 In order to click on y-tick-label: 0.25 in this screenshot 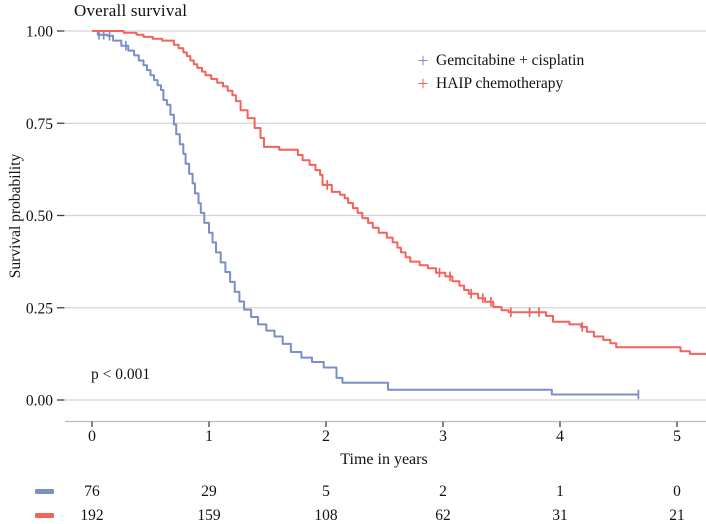, I will do `click(39, 308)`.